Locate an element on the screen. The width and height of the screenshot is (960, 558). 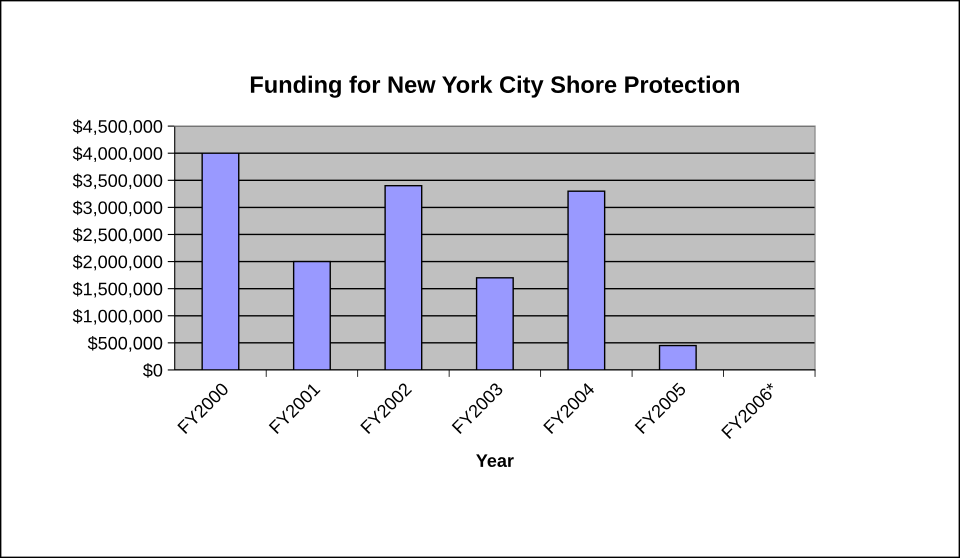
y-tick-label: $2,500,000 is located at coordinates (117, 236).